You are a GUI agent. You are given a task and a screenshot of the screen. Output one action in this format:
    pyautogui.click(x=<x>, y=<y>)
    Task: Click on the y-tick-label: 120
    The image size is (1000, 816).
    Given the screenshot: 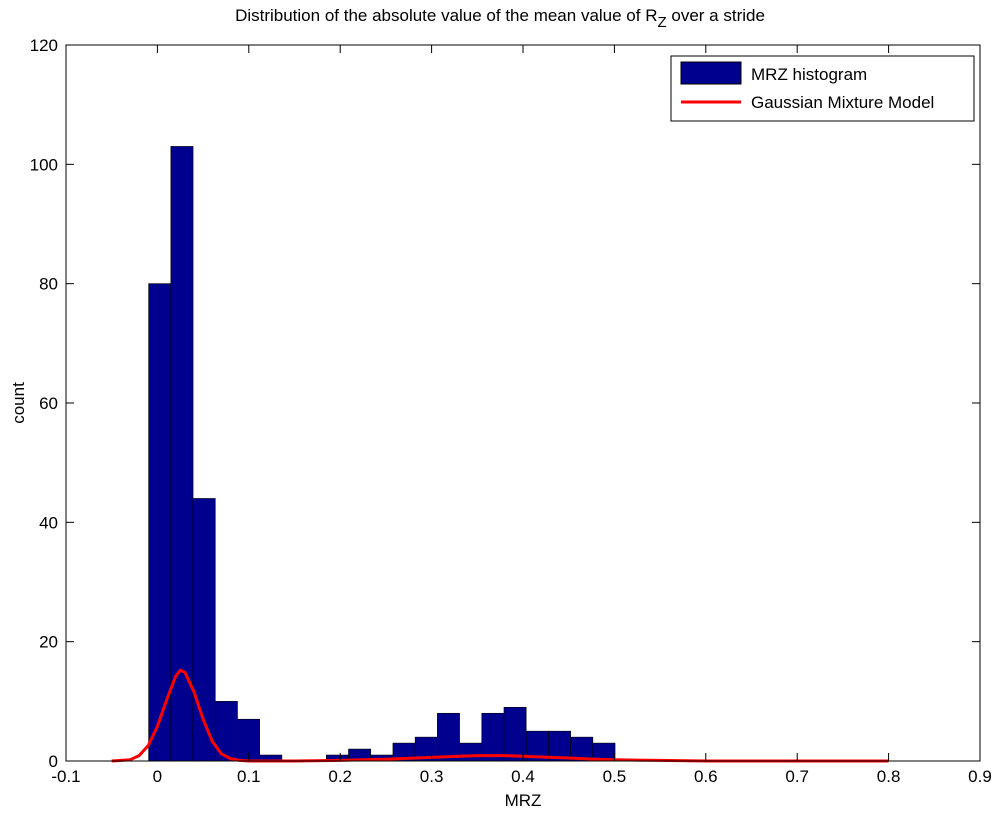 What is the action you would take?
    pyautogui.click(x=44, y=45)
    